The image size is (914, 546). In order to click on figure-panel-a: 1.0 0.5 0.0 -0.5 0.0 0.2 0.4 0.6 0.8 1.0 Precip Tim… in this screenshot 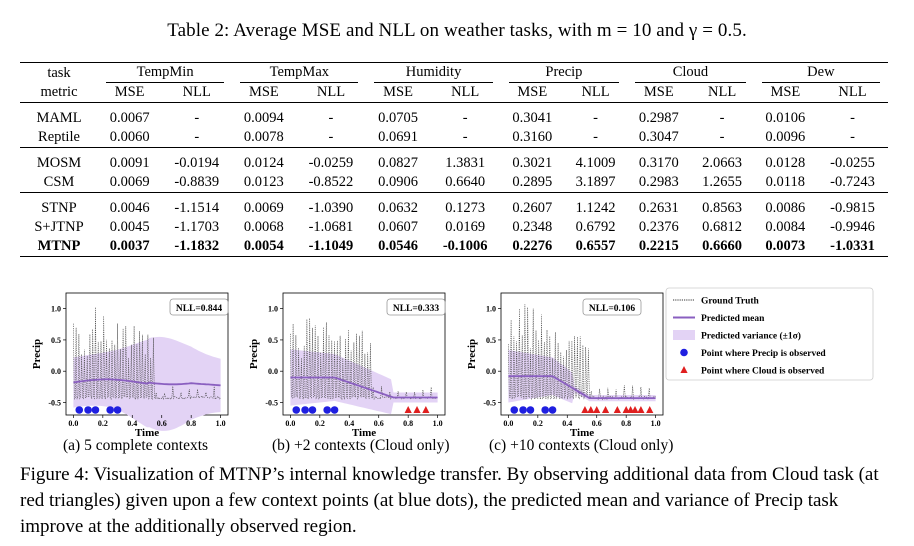, I will do `click(143, 362)`.